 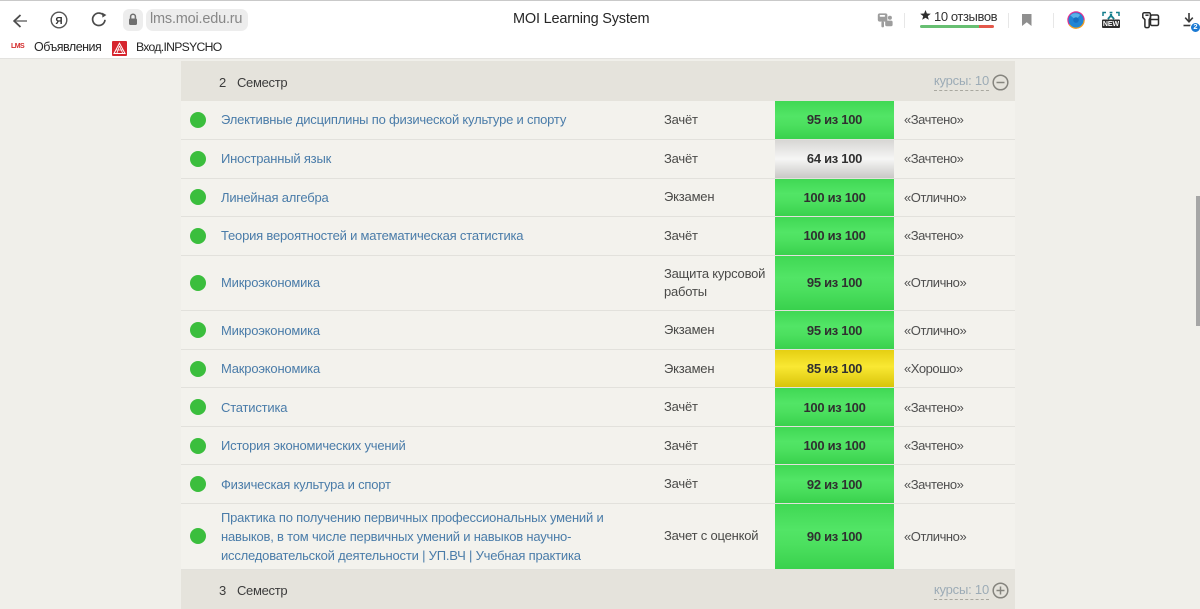 I want to click on svg-text: NEW, so click(x=1110, y=24).